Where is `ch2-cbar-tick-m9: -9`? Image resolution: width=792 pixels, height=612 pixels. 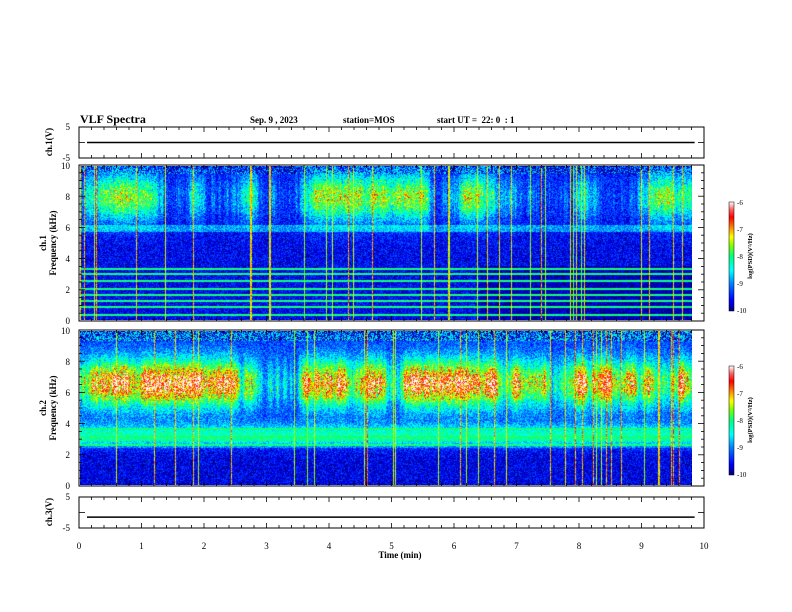 ch2-cbar-tick-m9: -9 is located at coordinates (740, 448).